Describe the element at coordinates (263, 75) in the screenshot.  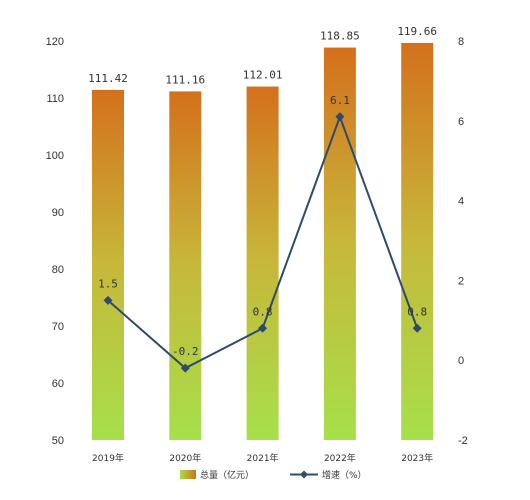
I see `bar-value-label: 112.01` at that location.